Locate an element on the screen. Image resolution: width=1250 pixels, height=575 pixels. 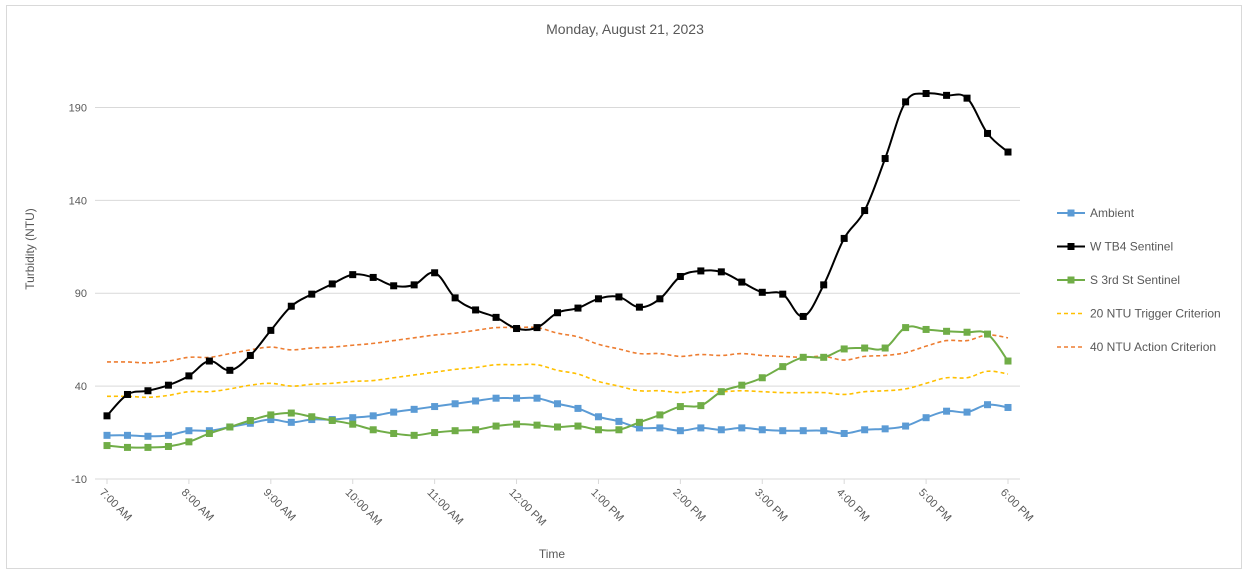
x-tick-label: 10:00 AM is located at coordinates (363, 507).